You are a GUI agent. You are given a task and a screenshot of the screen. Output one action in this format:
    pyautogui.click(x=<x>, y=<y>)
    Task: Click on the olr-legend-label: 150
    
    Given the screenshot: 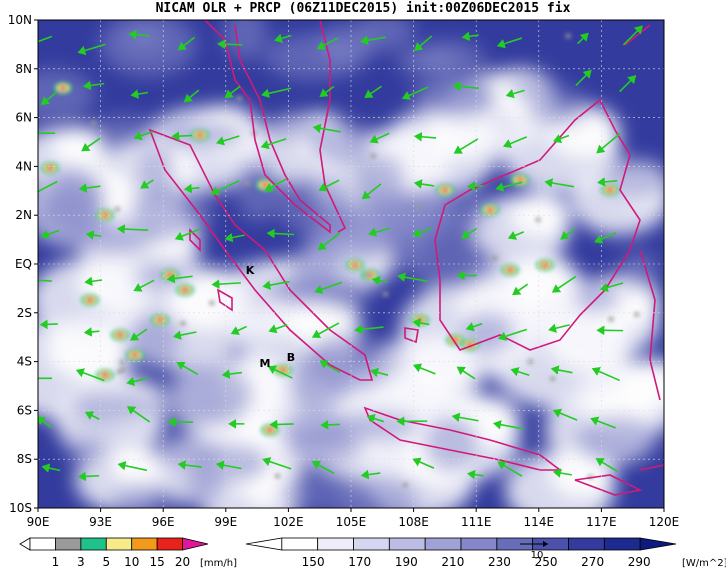 What is the action you would take?
    pyautogui.click(x=313, y=562)
    